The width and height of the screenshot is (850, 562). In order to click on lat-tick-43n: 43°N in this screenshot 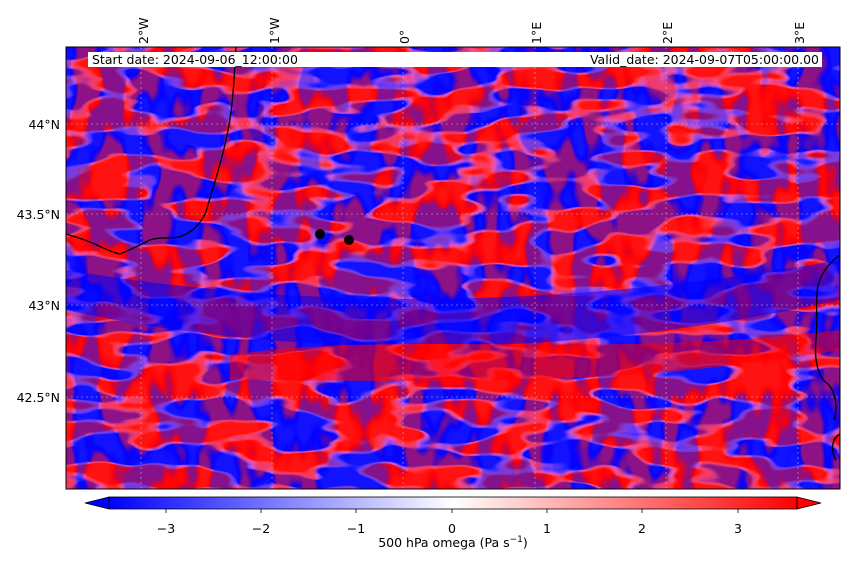, I will do `click(44, 305)`.